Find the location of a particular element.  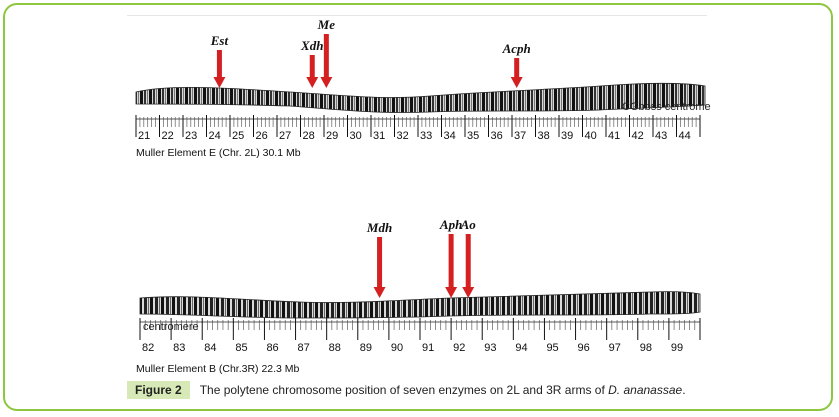

element-label-2L: Muller Element E (Chr. 2L) 30.1 Mb is located at coordinates (218, 153).